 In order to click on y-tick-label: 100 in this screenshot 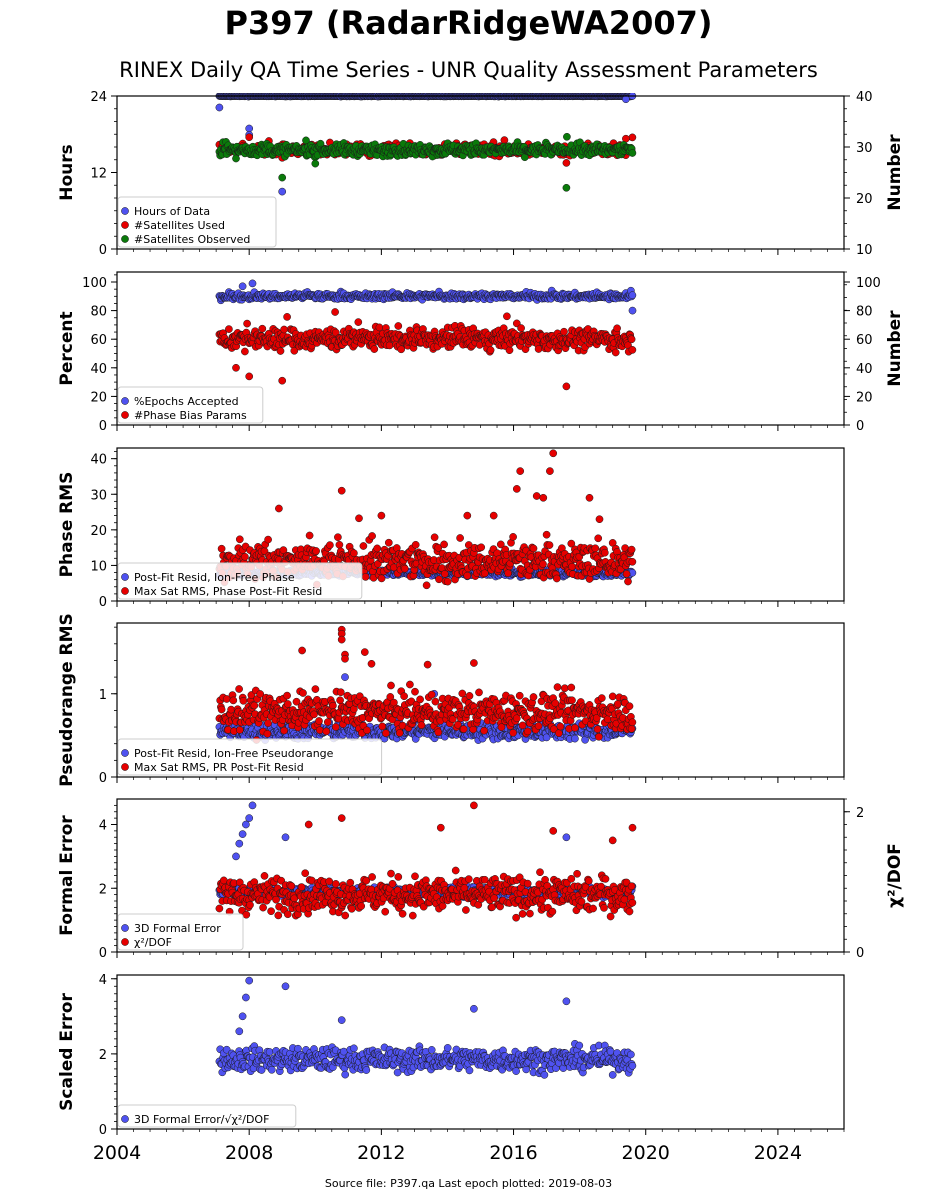, I will do `click(94, 283)`.